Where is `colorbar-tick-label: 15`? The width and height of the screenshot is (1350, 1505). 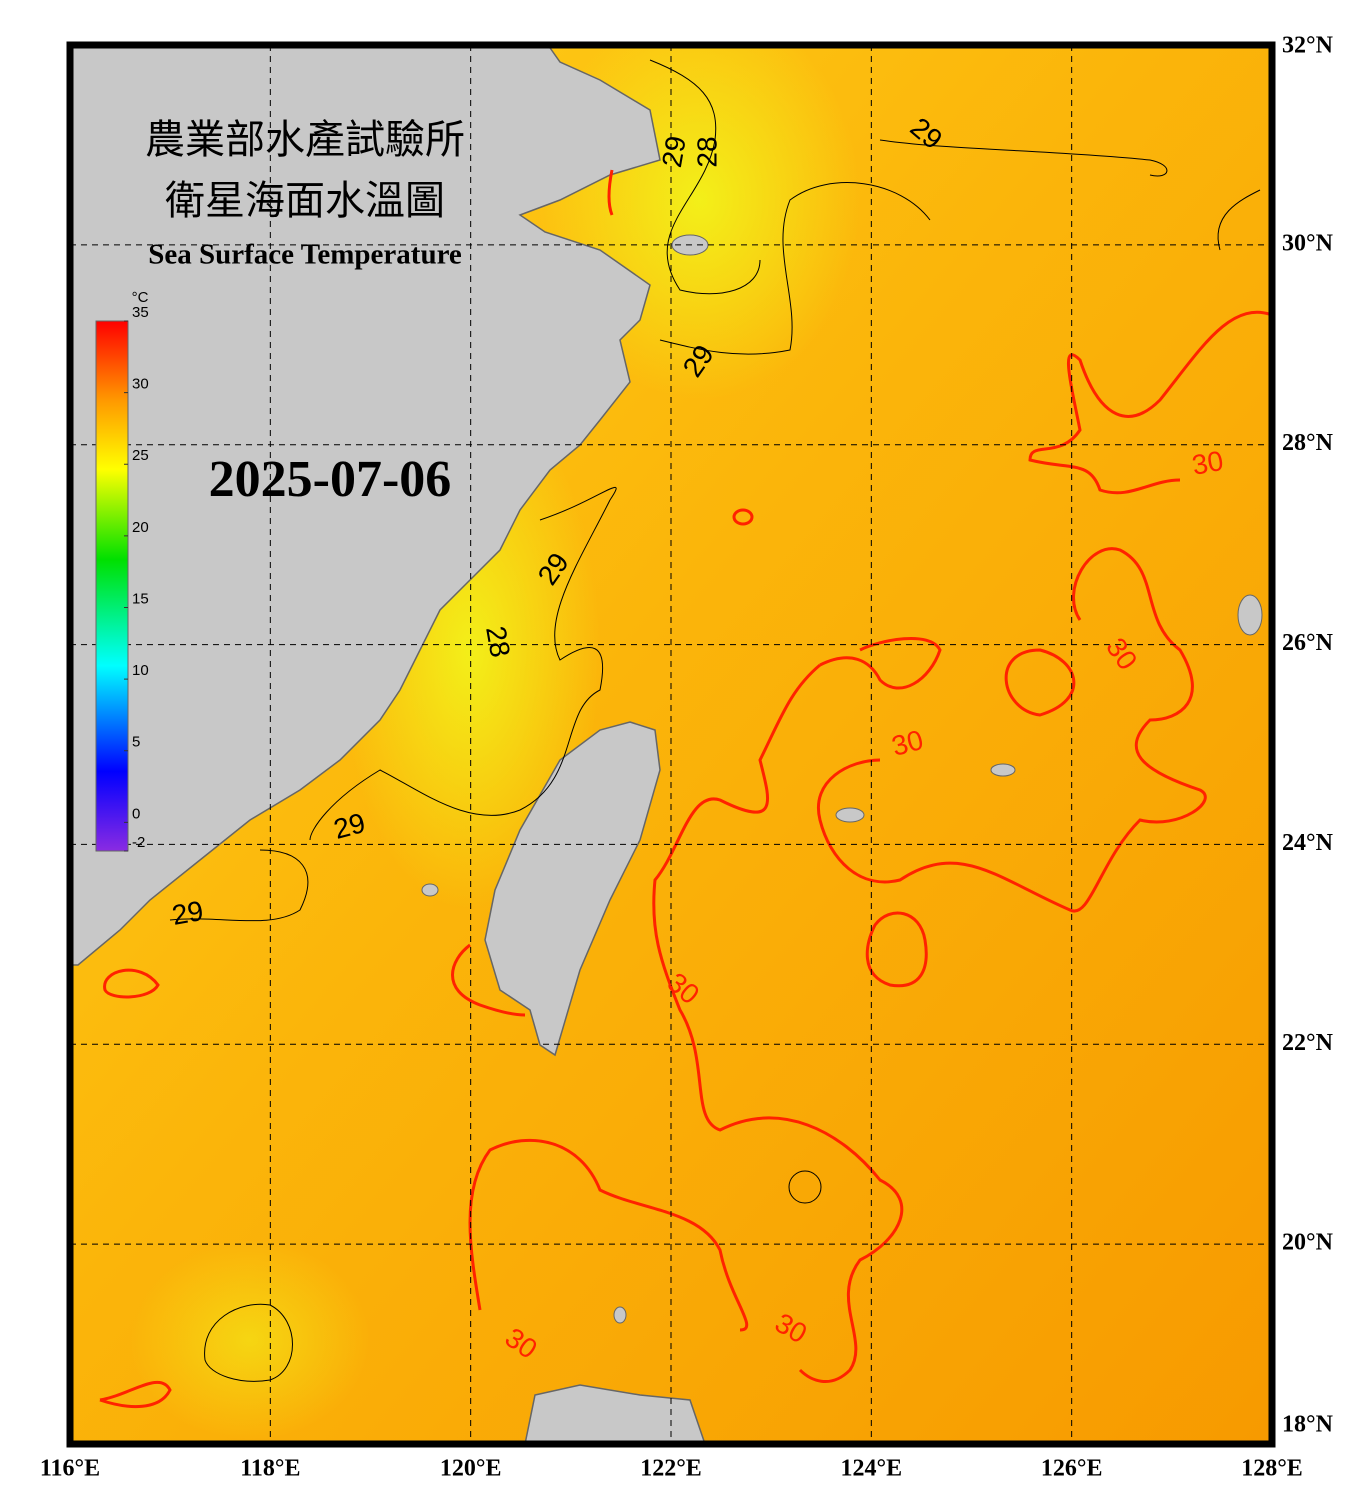 colorbar-tick-label: 15 is located at coordinates (140, 598).